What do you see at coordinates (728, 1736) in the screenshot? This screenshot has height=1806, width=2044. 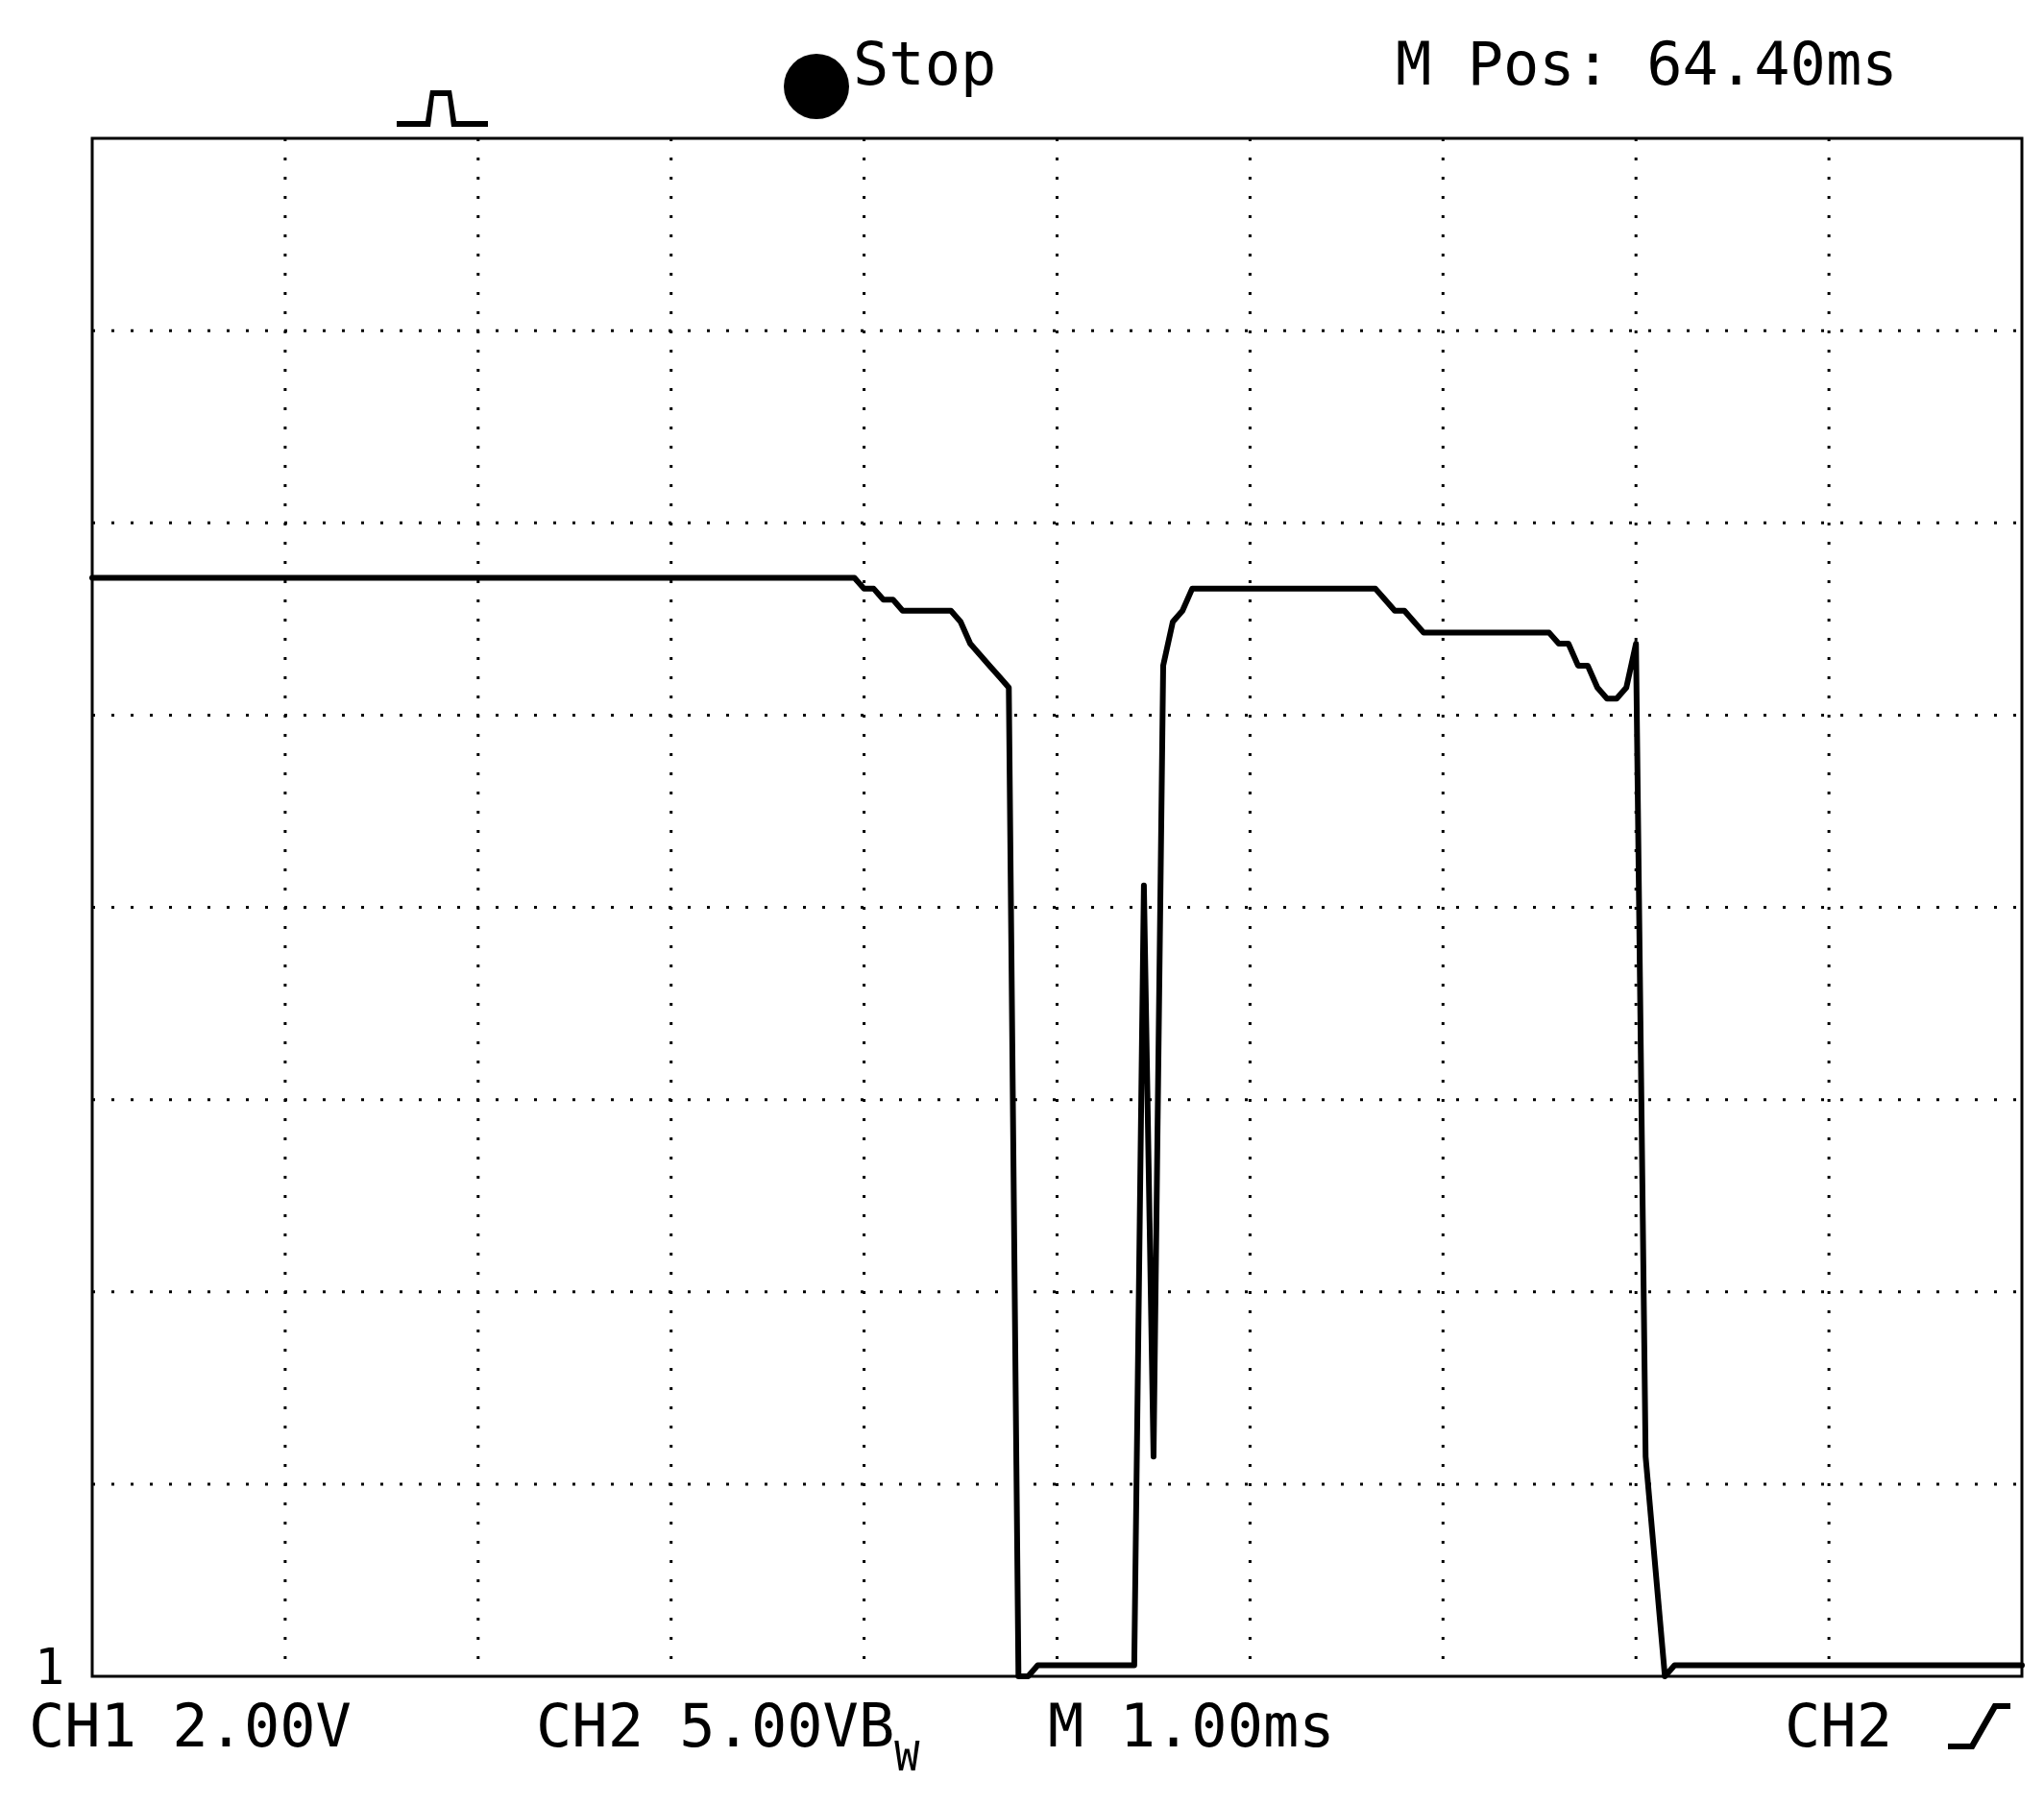 I see `text: CH2 5.00VB$_{W}$` at bounding box center [728, 1736].